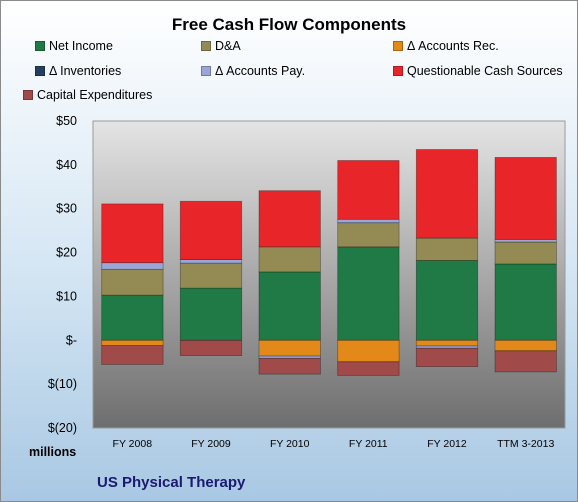  I want to click on legend-item-accounts-rec: Δ Accounts Rec., so click(446, 46).